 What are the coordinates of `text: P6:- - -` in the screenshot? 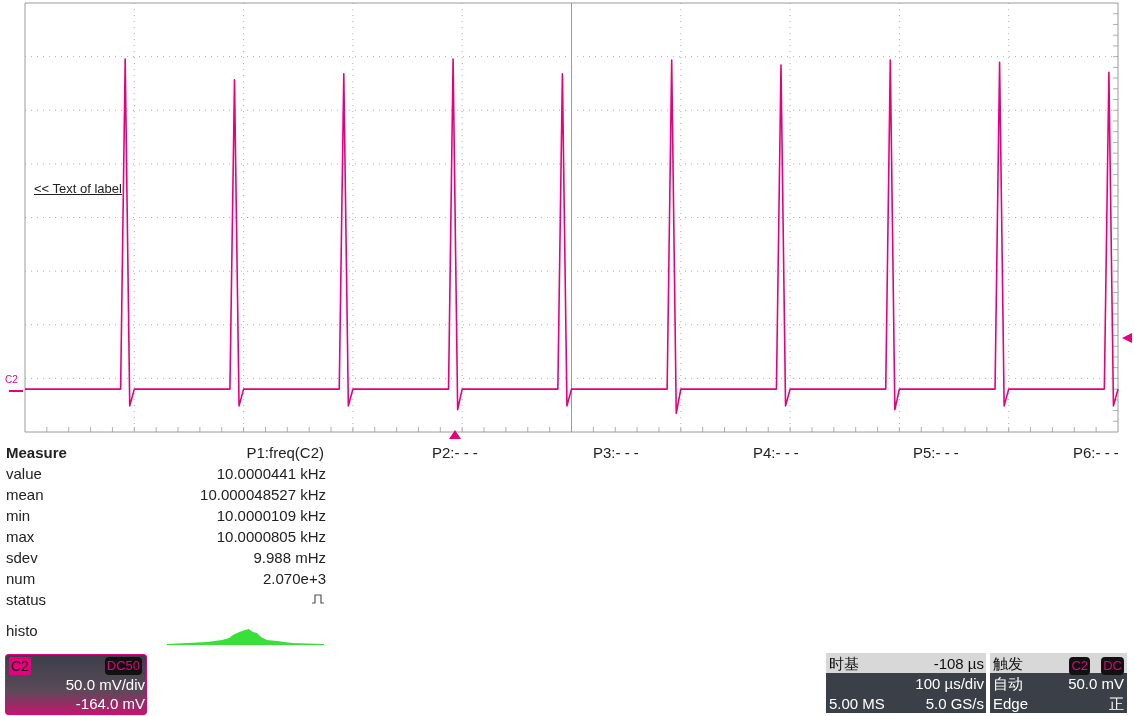 It's located at (1096, 453).